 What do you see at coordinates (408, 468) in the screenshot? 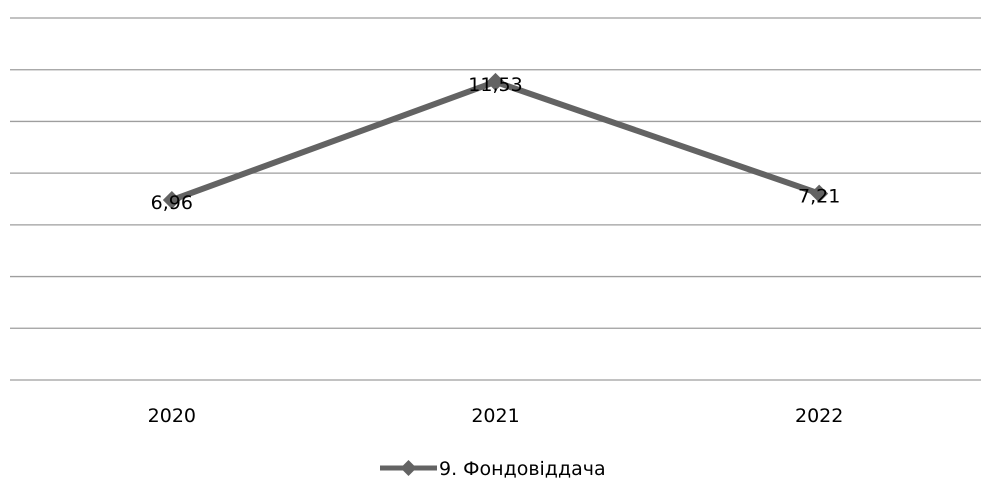
I see `legend-marker` at bounding box center [408, 468].